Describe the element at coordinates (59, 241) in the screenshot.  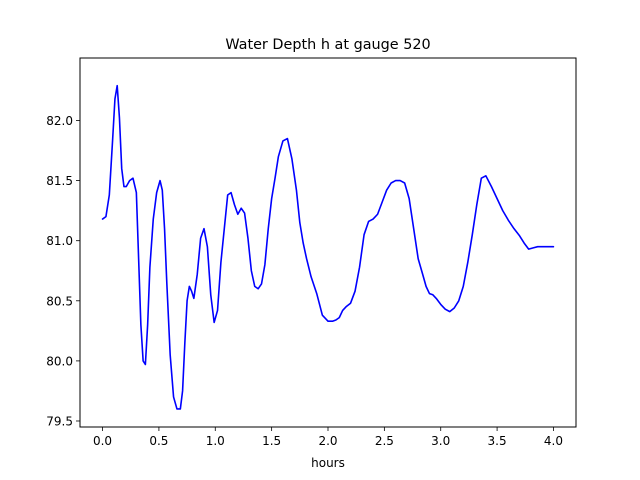
I see `y-tick-label: 81.0` at that location.